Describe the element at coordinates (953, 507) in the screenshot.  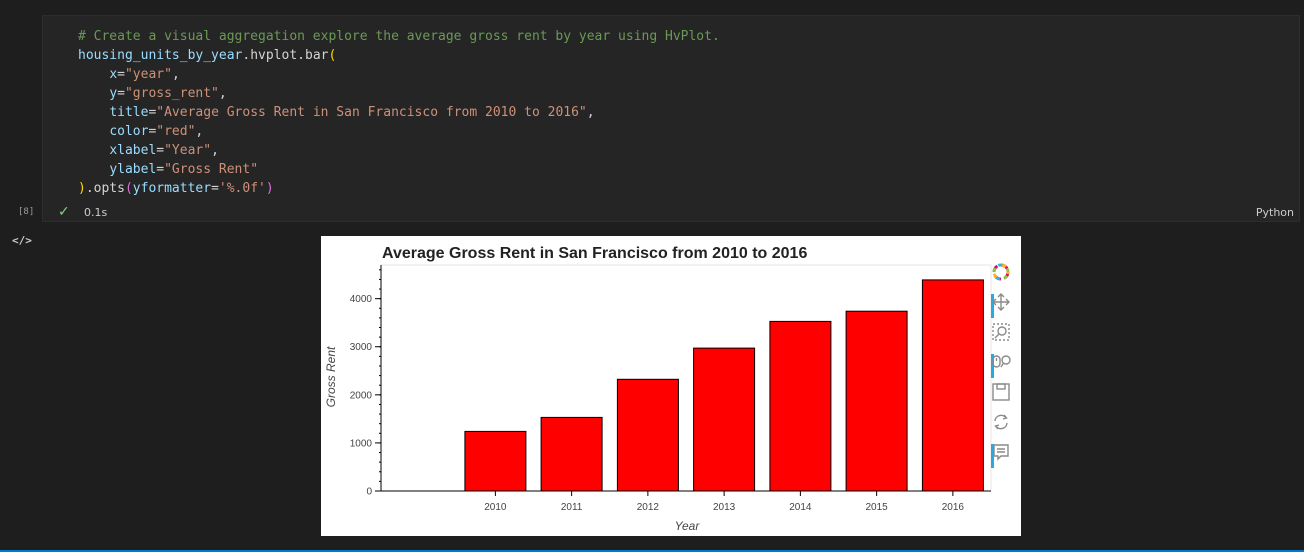
I see `x-tick-label: 2016` at that location.